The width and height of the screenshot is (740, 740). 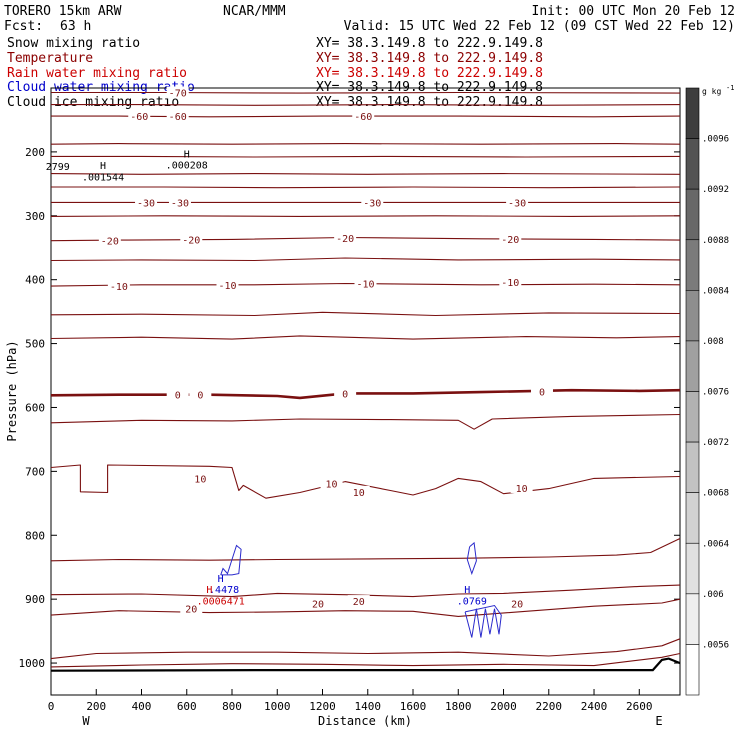 What do you see at coordinates (254, 11) in the screenshot?
I see `center-title: NCAR/MMM` at bounding box center [254, 11].